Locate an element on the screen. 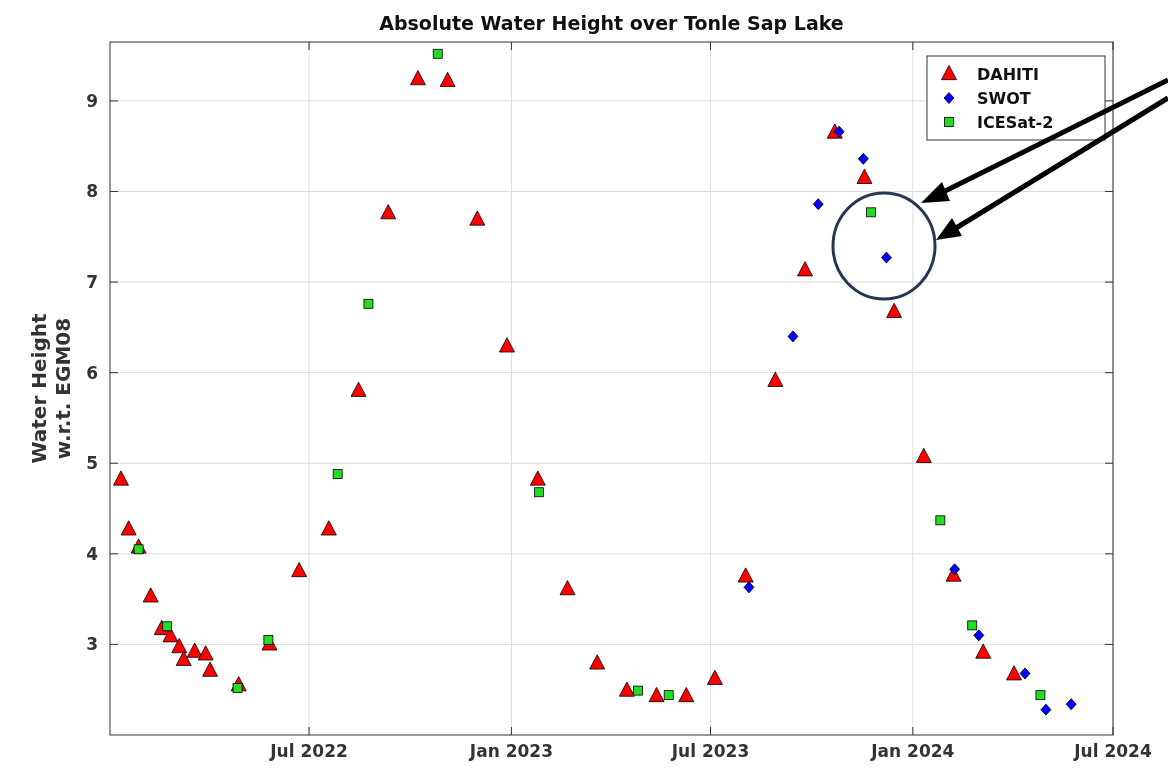 The width and height of the screenshot is (1176, 773). y-axis-title: Water Height w.r.t. EGM08 is located at coordinates (51, 388).